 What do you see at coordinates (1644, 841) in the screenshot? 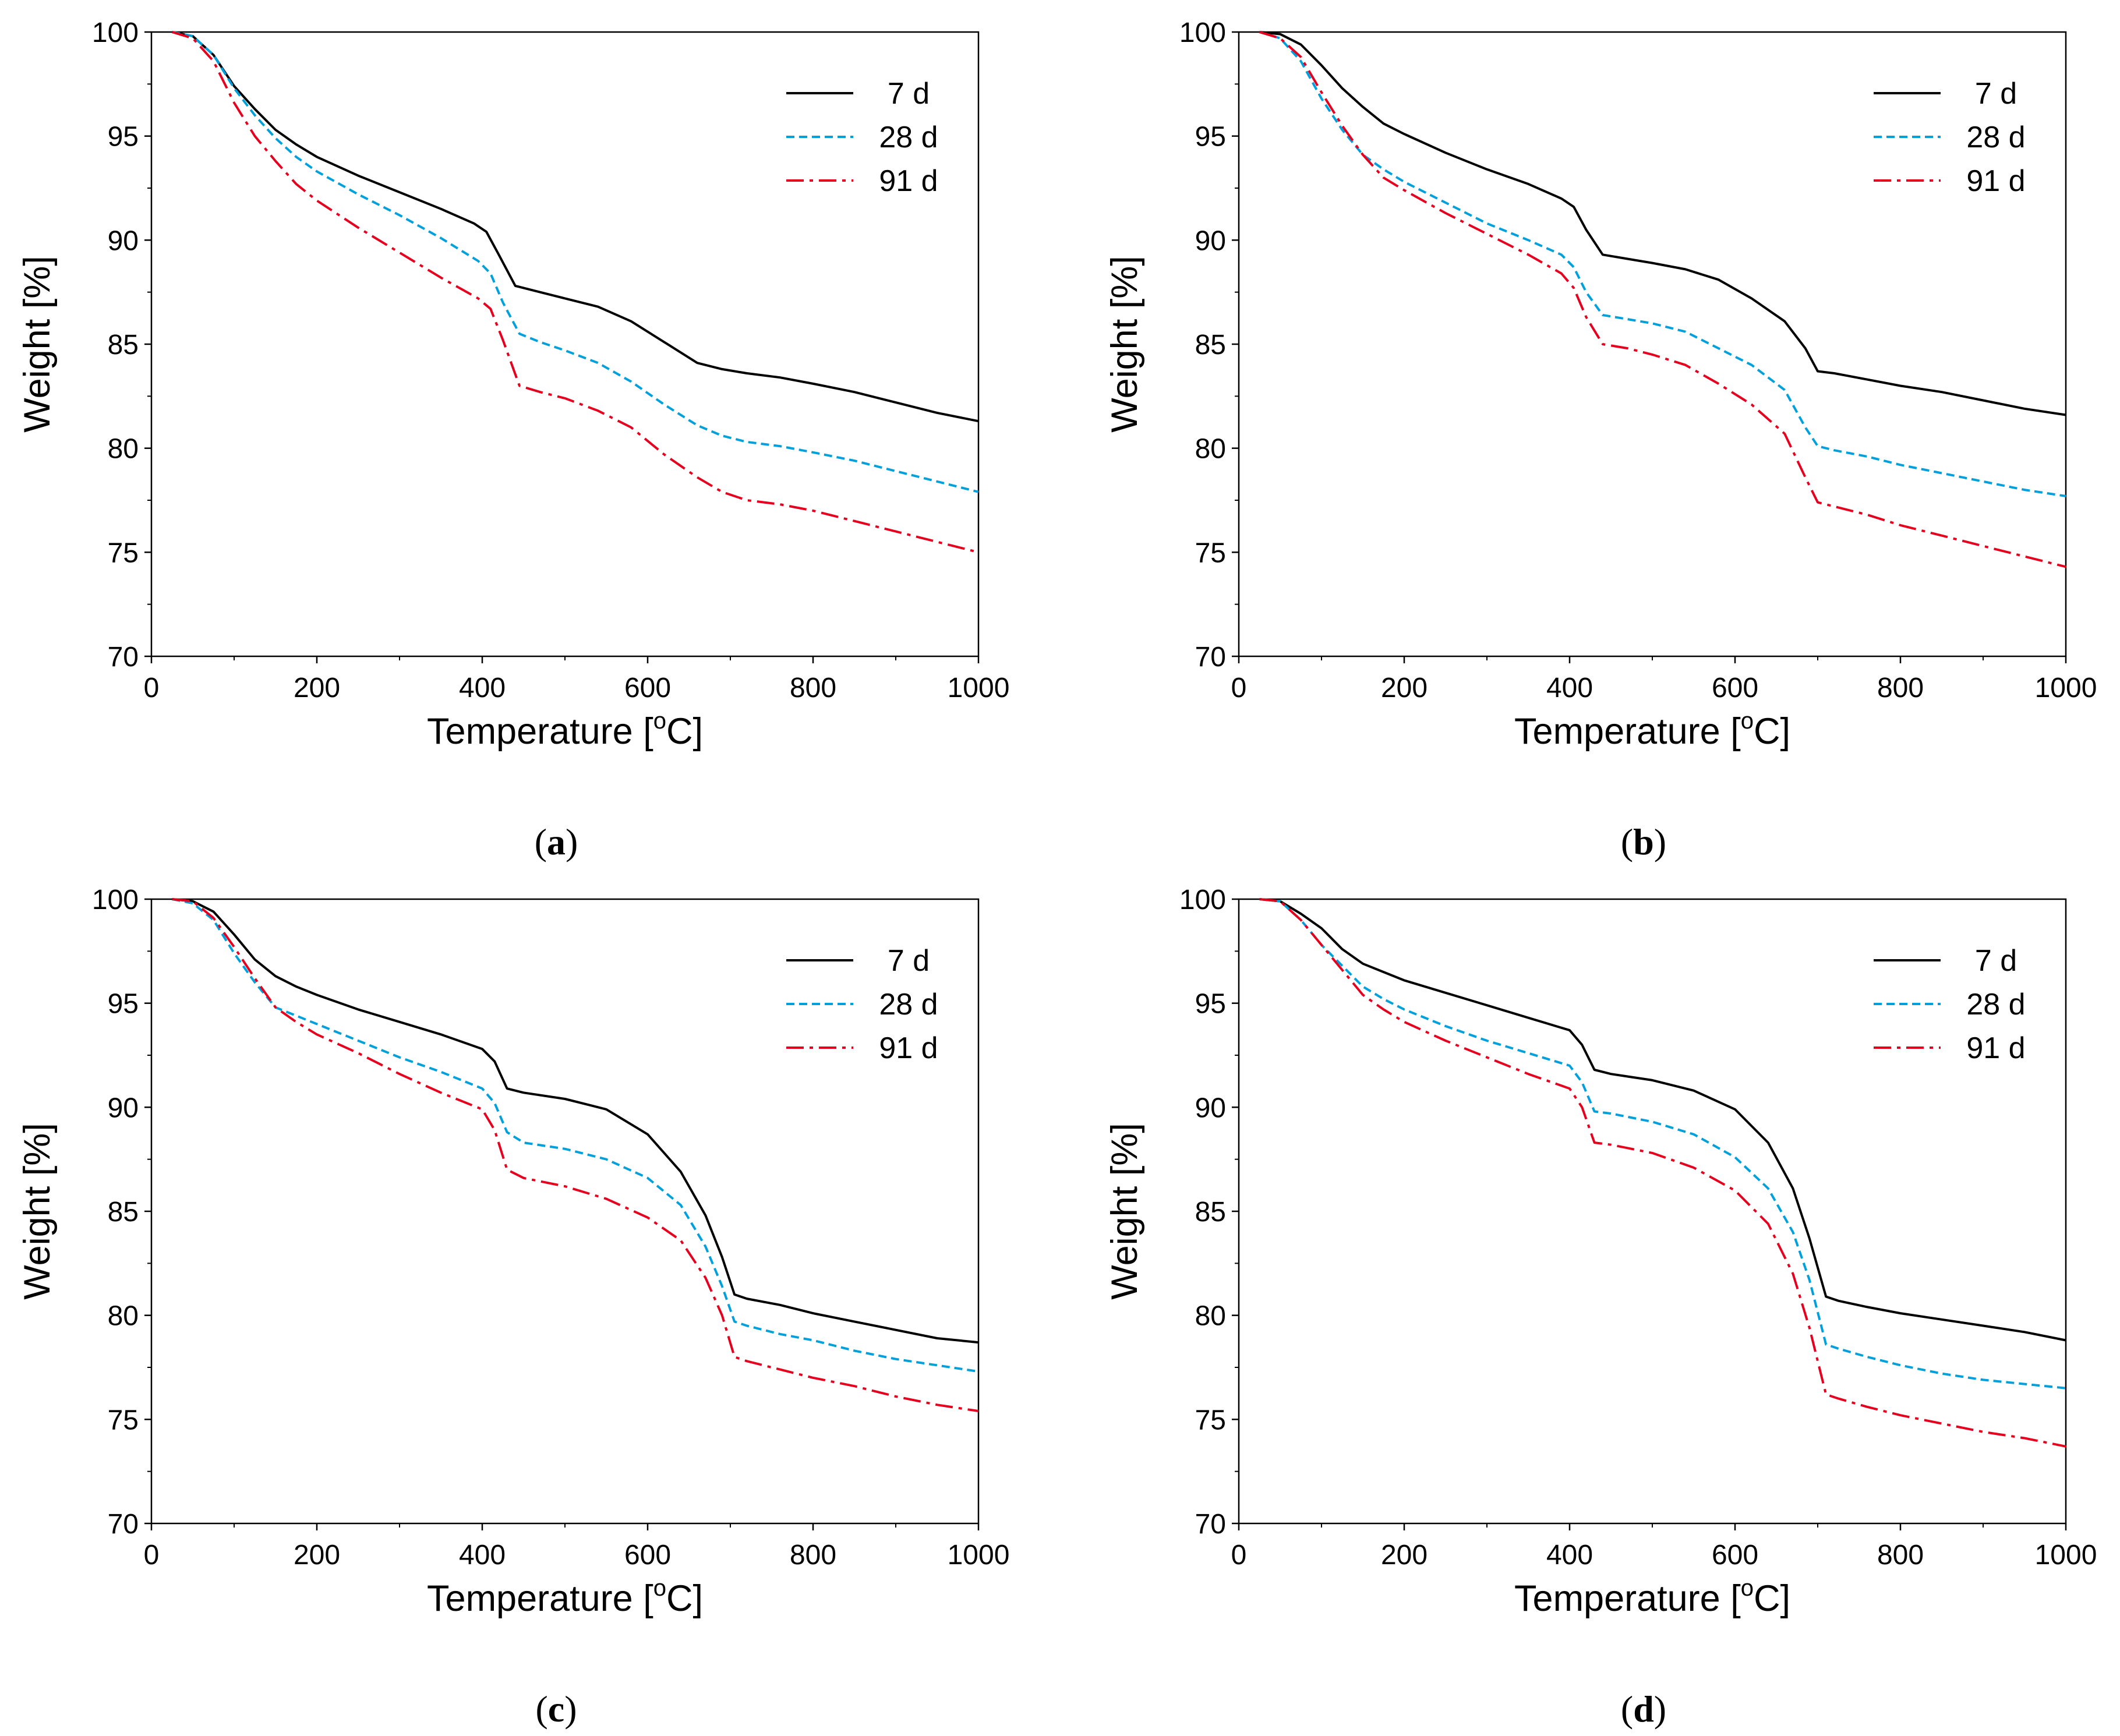
I see `panel-label: (b)` at bounding box center [1644, 841].